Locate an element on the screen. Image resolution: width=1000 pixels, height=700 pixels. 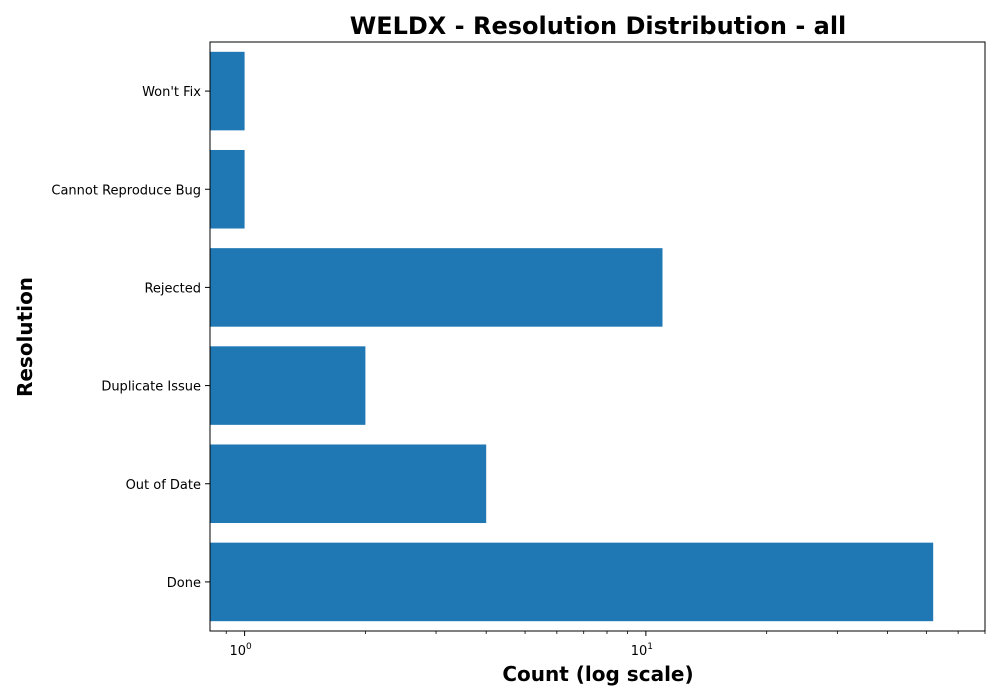
bar-done is located at coordinates (572, 582).